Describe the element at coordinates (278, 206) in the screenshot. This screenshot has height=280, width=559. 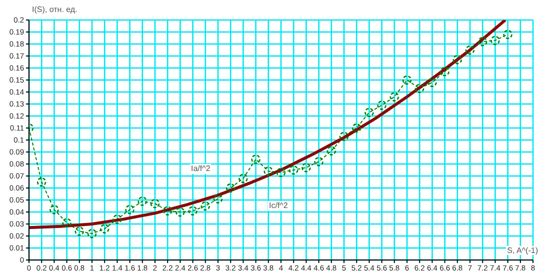
I see `annotation: Ic/f^2` at that location.